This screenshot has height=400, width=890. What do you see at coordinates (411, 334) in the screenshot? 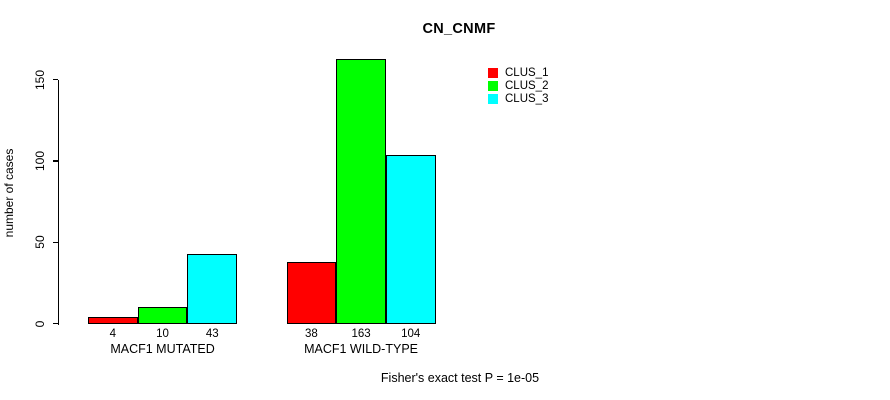
I see `bar-value-label: 104` at bounding box center [411, 334].